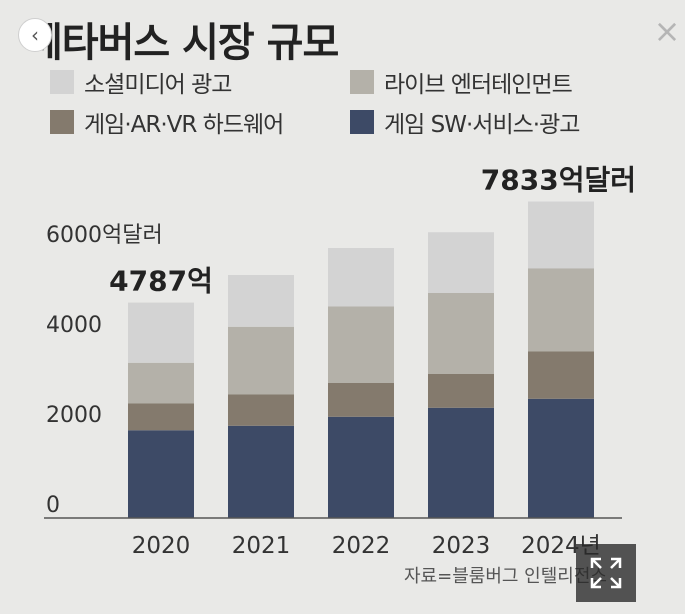 The width and height of the screenshot is (685, 614). I want to click on legend-label: 게임·AR·VR 하드웨어, so click(184, 125).